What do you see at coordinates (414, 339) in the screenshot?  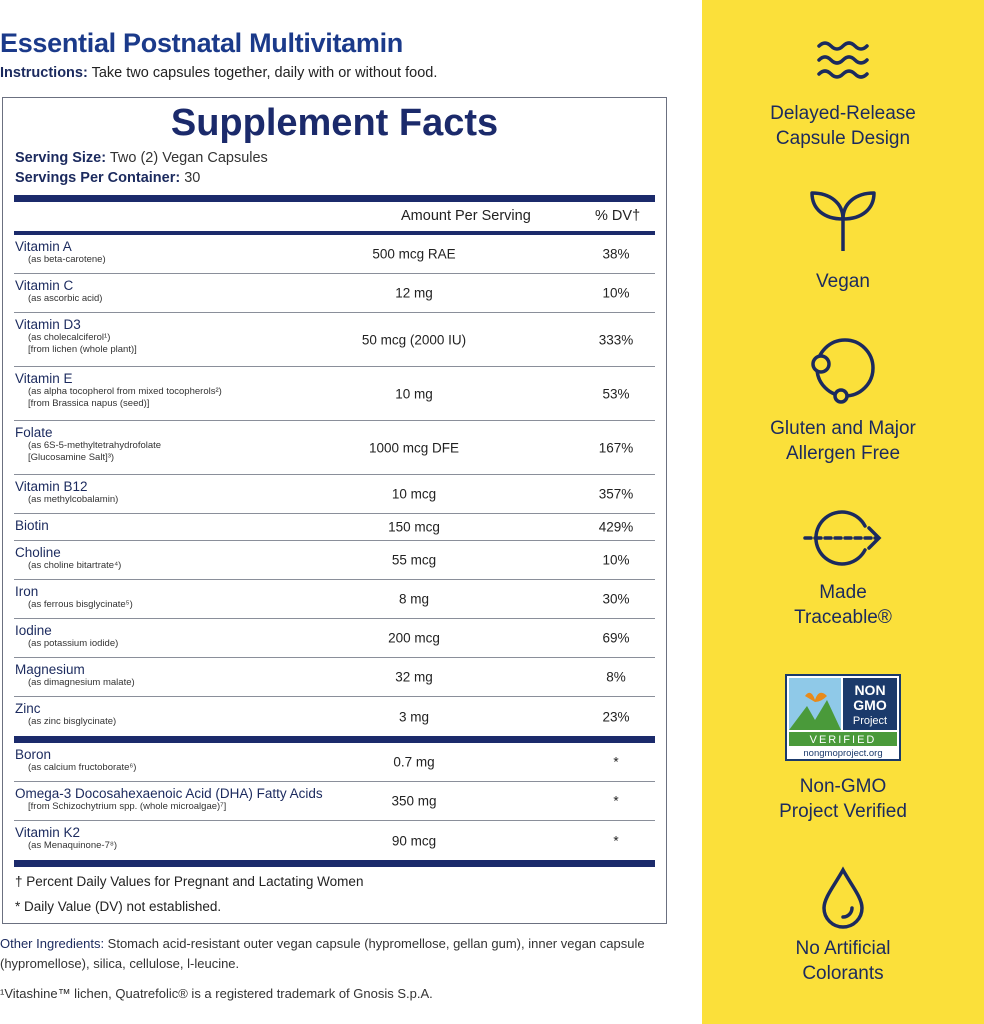 I see `amount-per-serving: 50 mcg (2000 IU)` at bounding box center [414, 339].